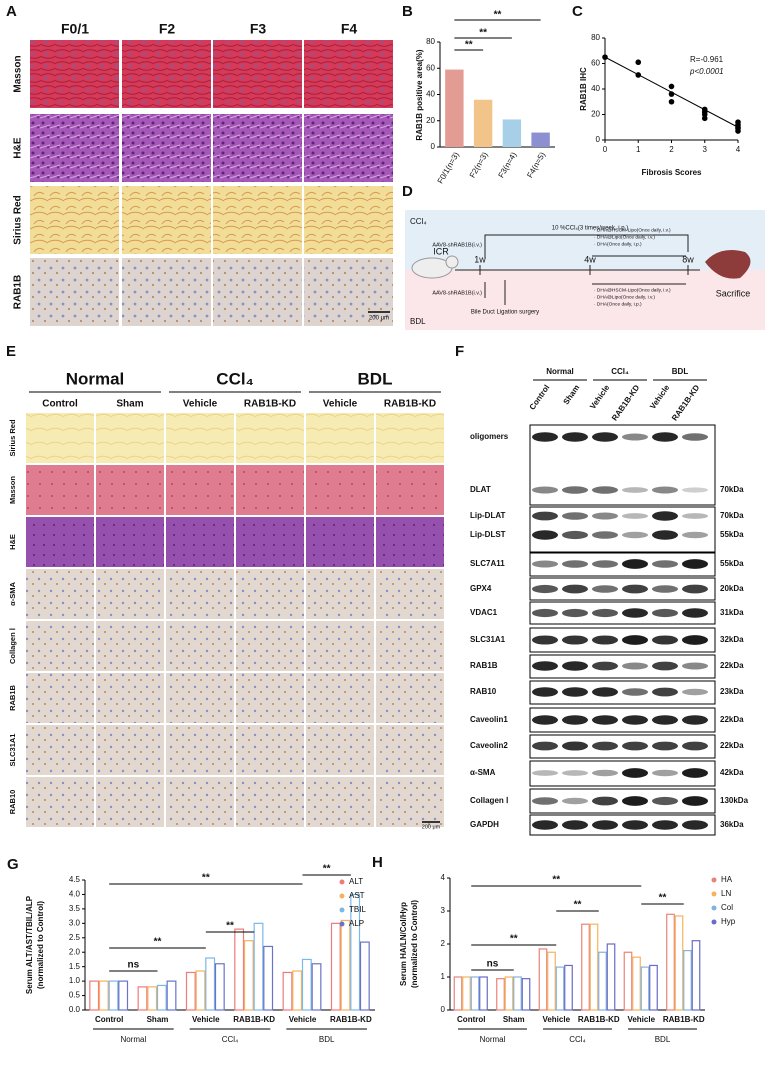  I want to click on column-label: Sham, so click(129, 404).